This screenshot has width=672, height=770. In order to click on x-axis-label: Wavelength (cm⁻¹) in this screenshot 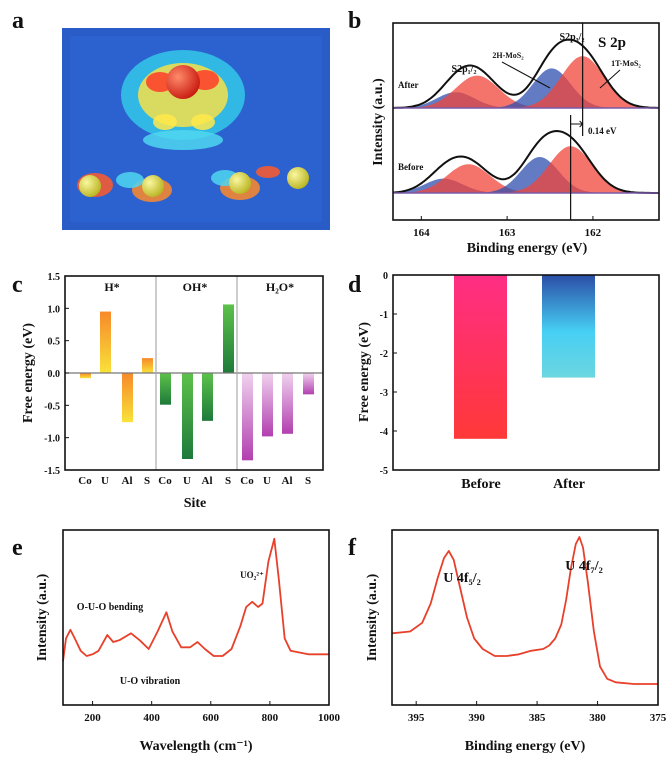, I will do `click(195, 746)`.